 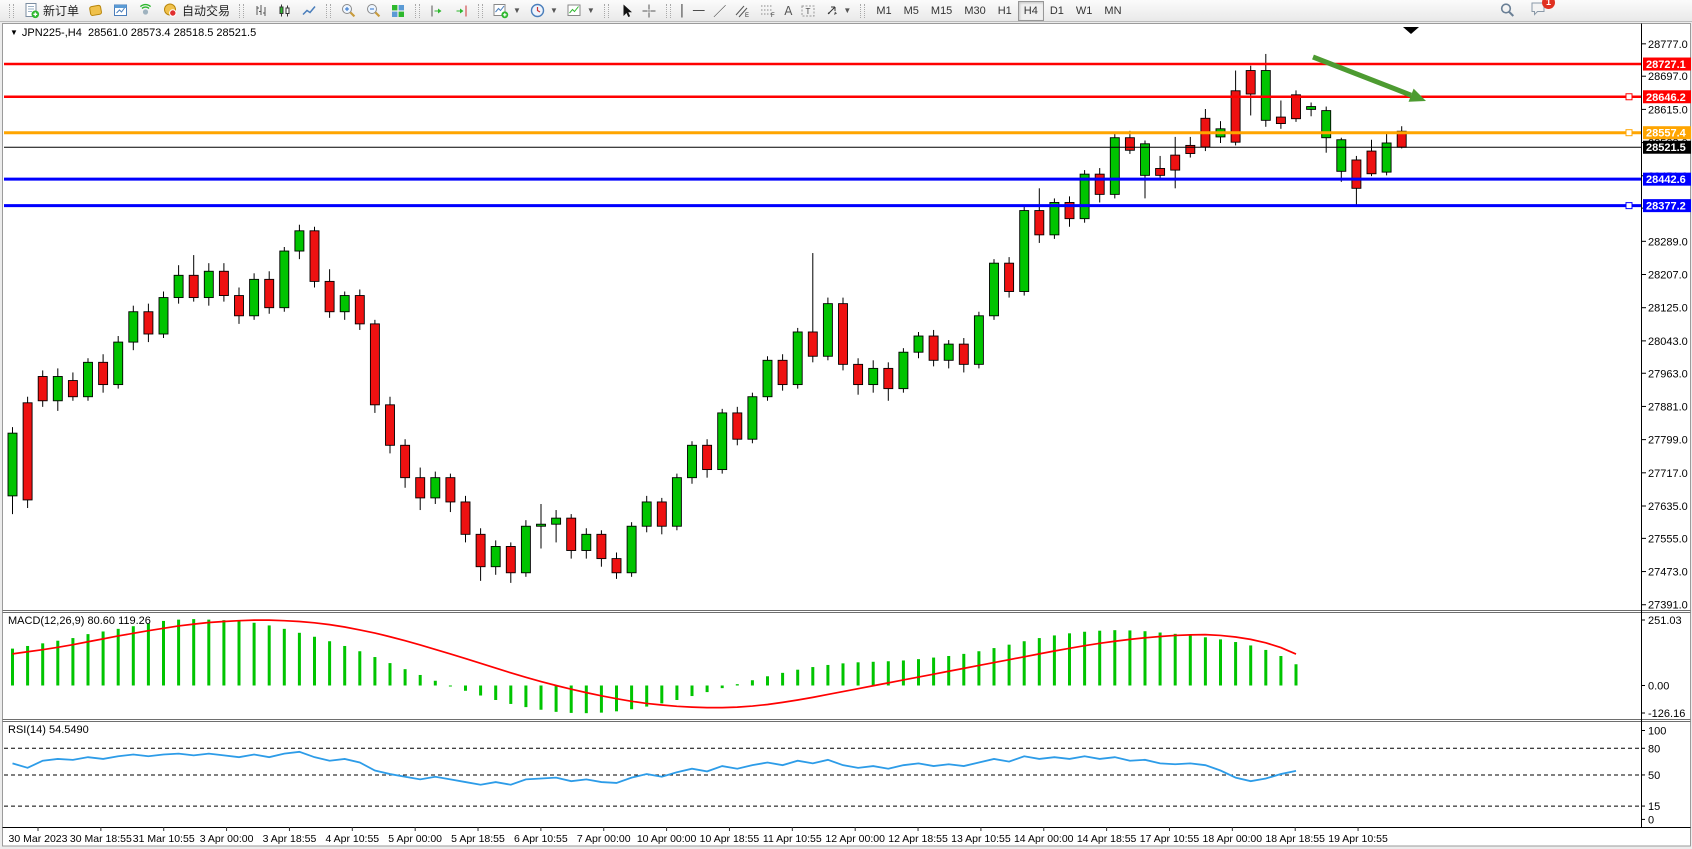 What do you see at coordinates (95, 11) in the screenshot?
I see `market-watch-button` at bounding box center [95, 11].